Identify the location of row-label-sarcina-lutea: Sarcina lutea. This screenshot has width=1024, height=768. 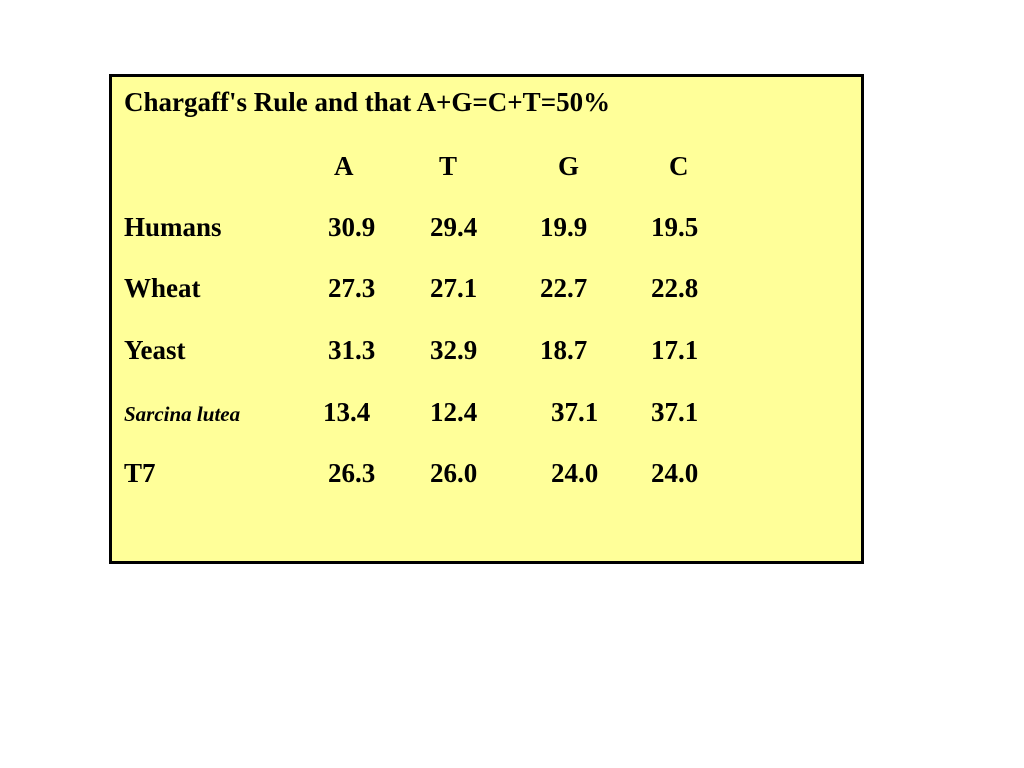
(182, 414).